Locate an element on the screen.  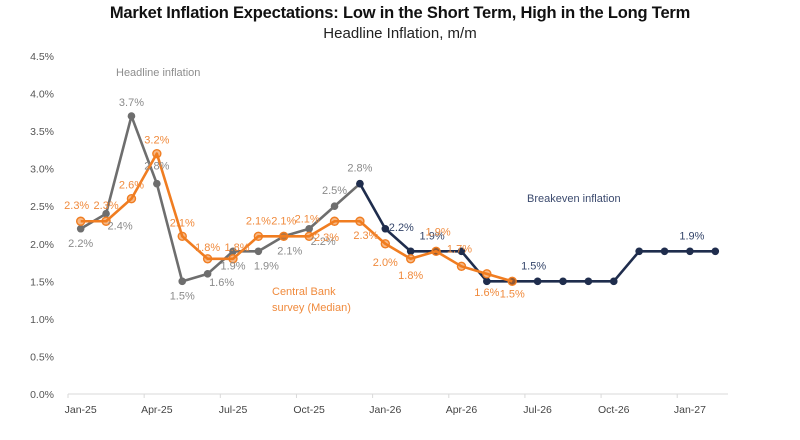
central-bank-survey-median-data-label: 1.9% is located at coordinates (438, 232).